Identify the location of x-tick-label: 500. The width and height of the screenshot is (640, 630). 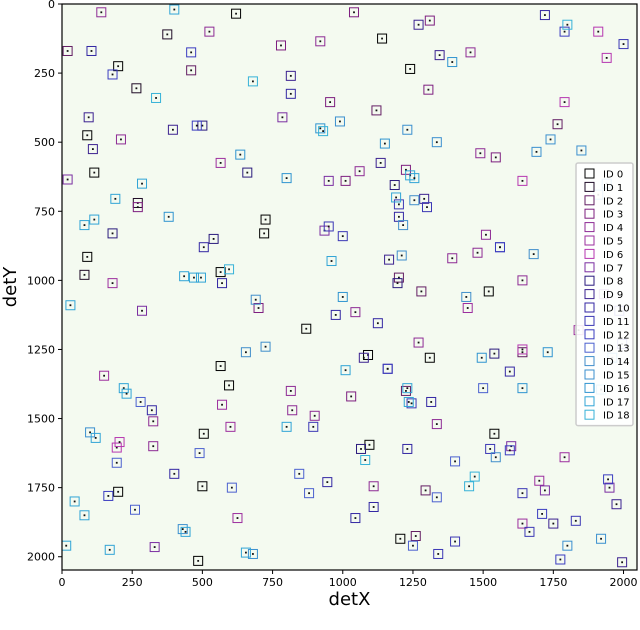
(202, 582).